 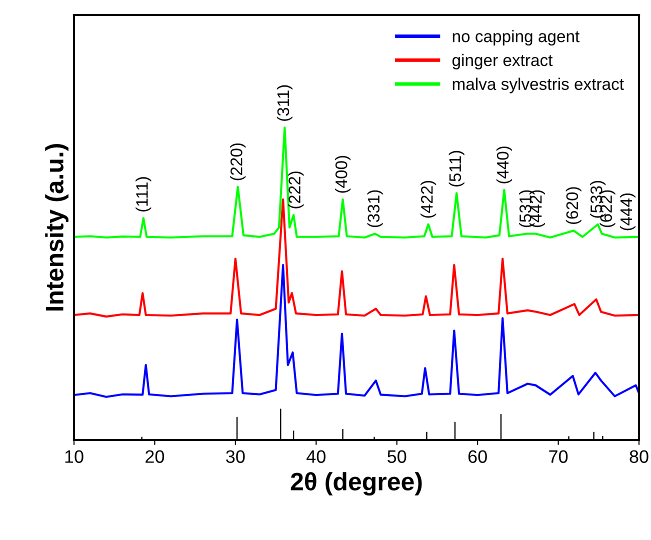 What do you see at coordinates (238, 161) in the screenshot?
I see `annotation: (220)` at bounding box center [238, 161].